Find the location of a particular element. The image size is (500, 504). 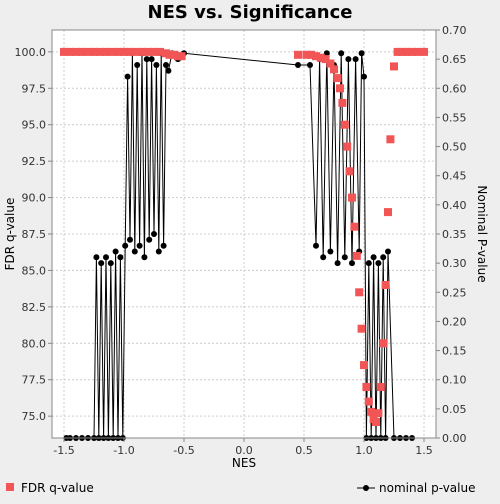

legend: FDR q-value nominal p-value is located at coordinates (240, 488).